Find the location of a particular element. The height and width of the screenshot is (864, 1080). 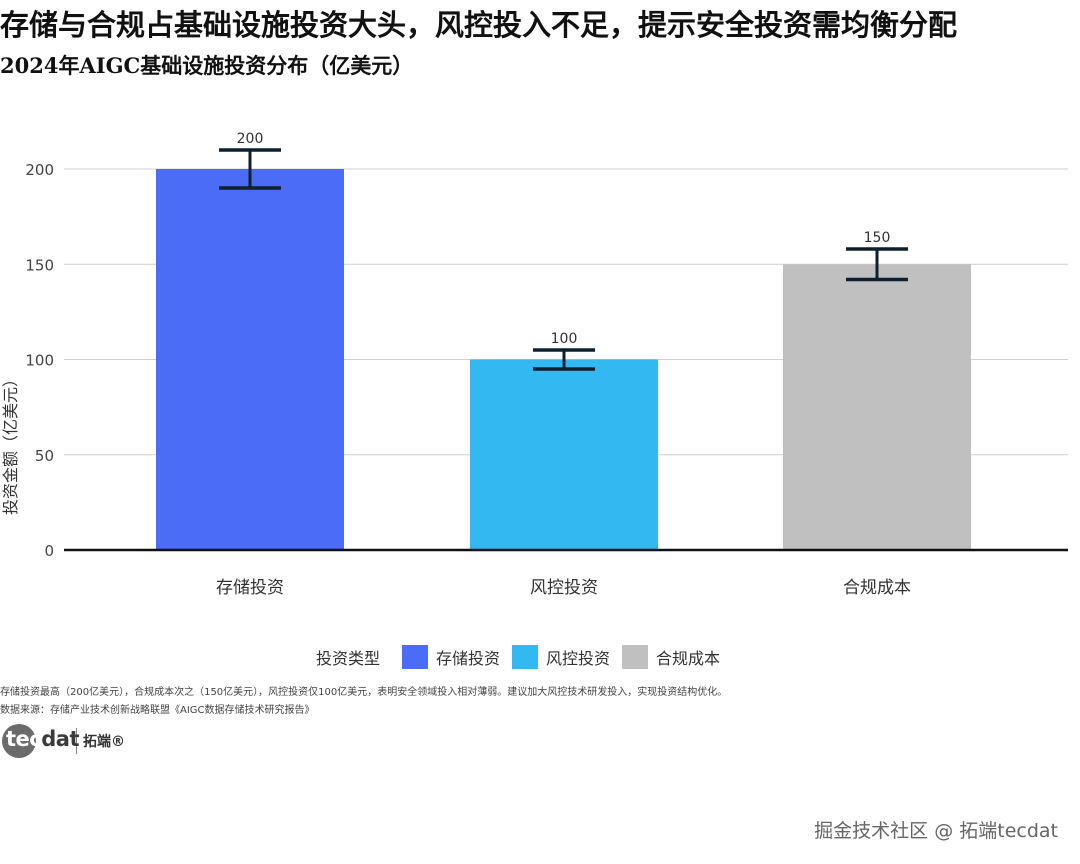

legend-label-storage: 存储投资 is located at coordinates (468, 658).